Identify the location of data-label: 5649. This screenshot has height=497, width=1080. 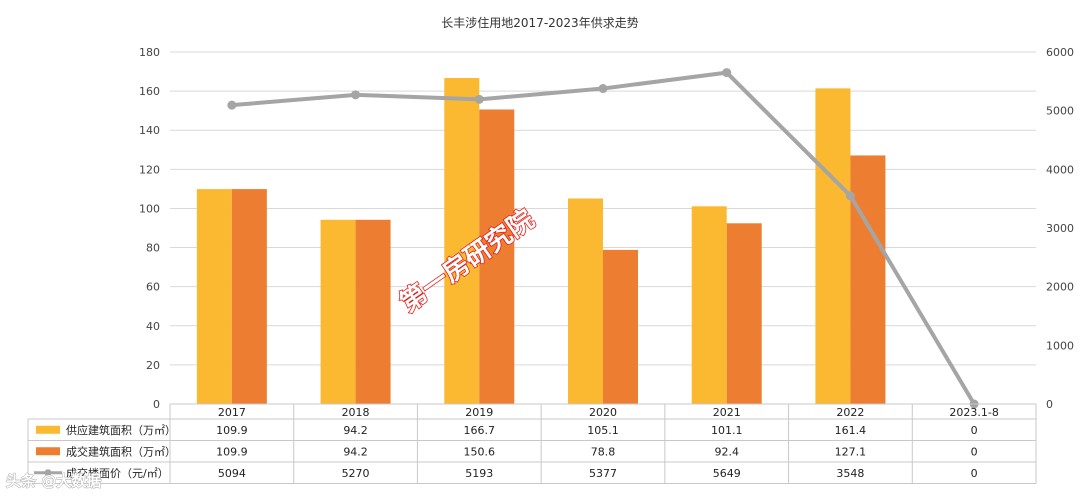
(727, 473).